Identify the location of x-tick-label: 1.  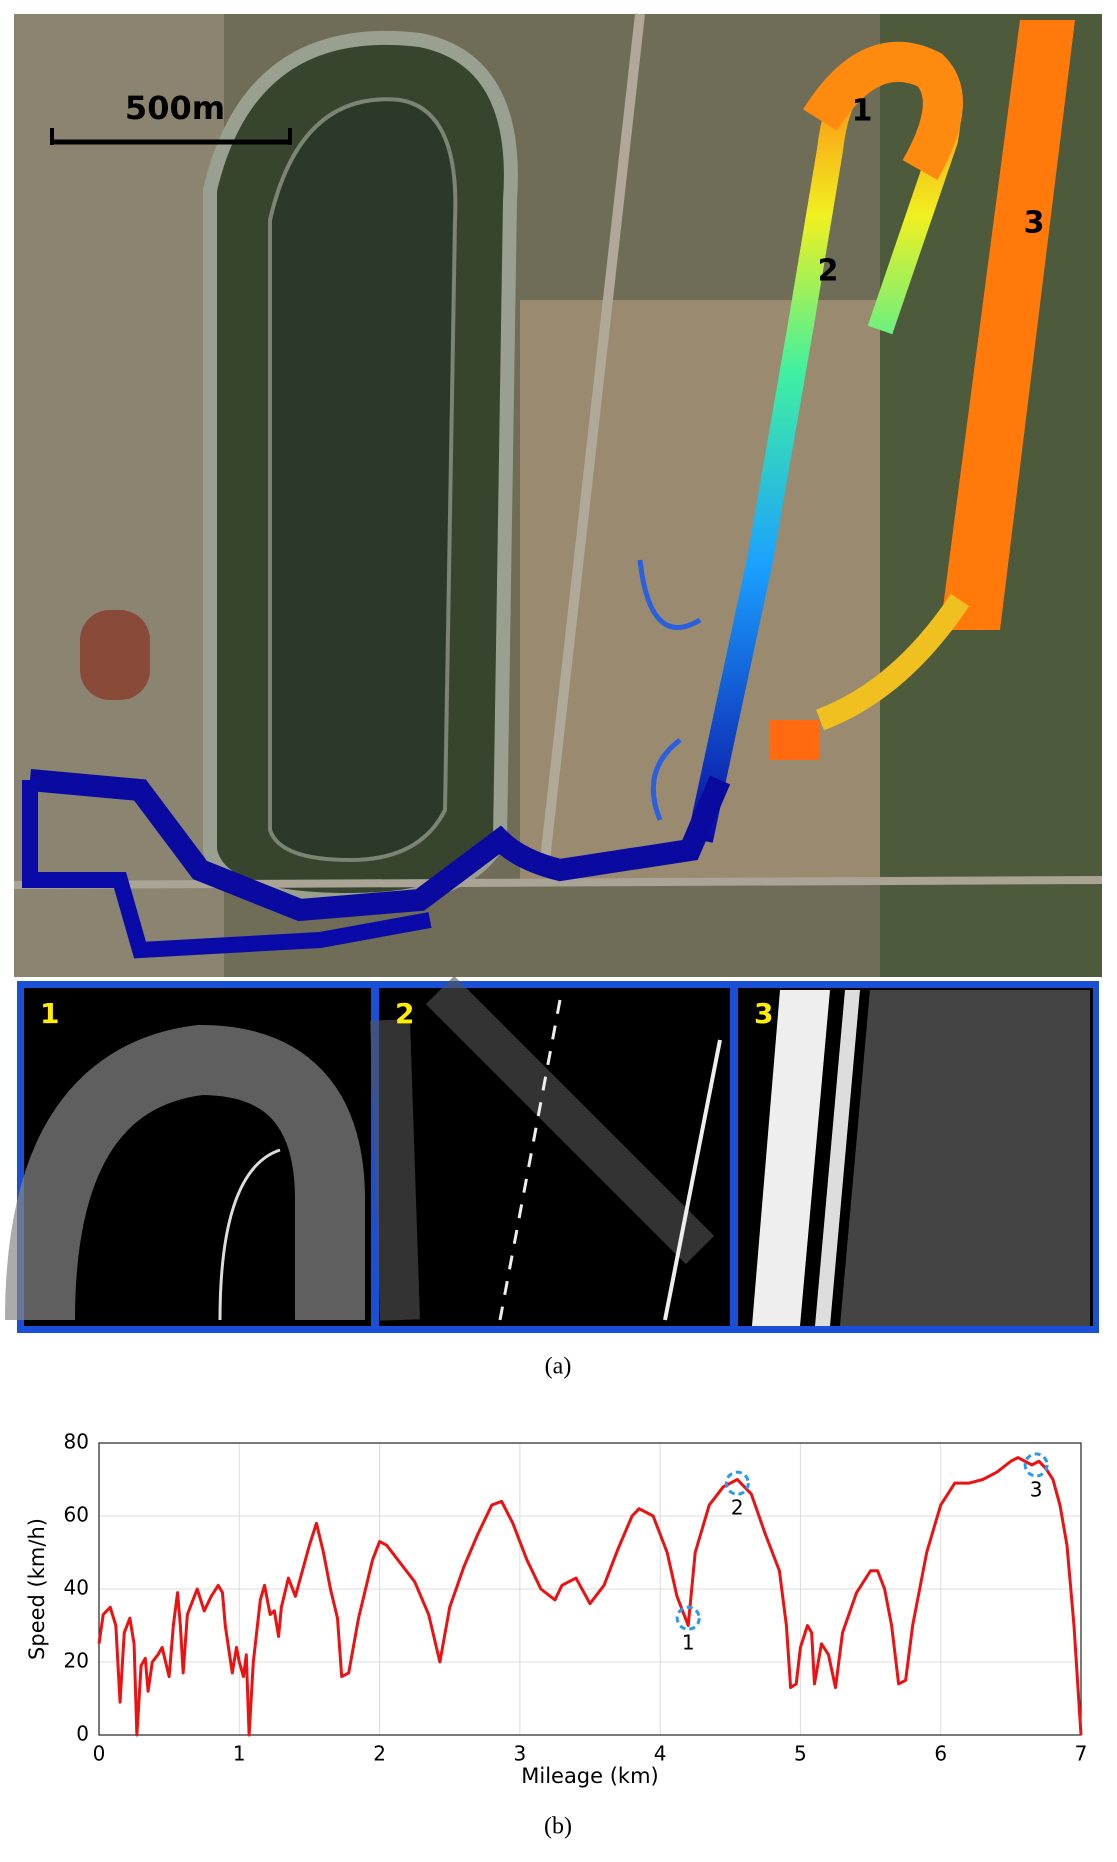
(239, 1754).